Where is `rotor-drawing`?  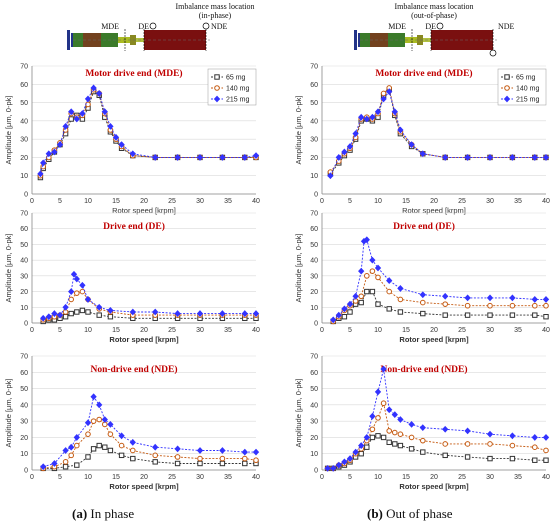
rotor-drawing is located at coordinates (425, 39).